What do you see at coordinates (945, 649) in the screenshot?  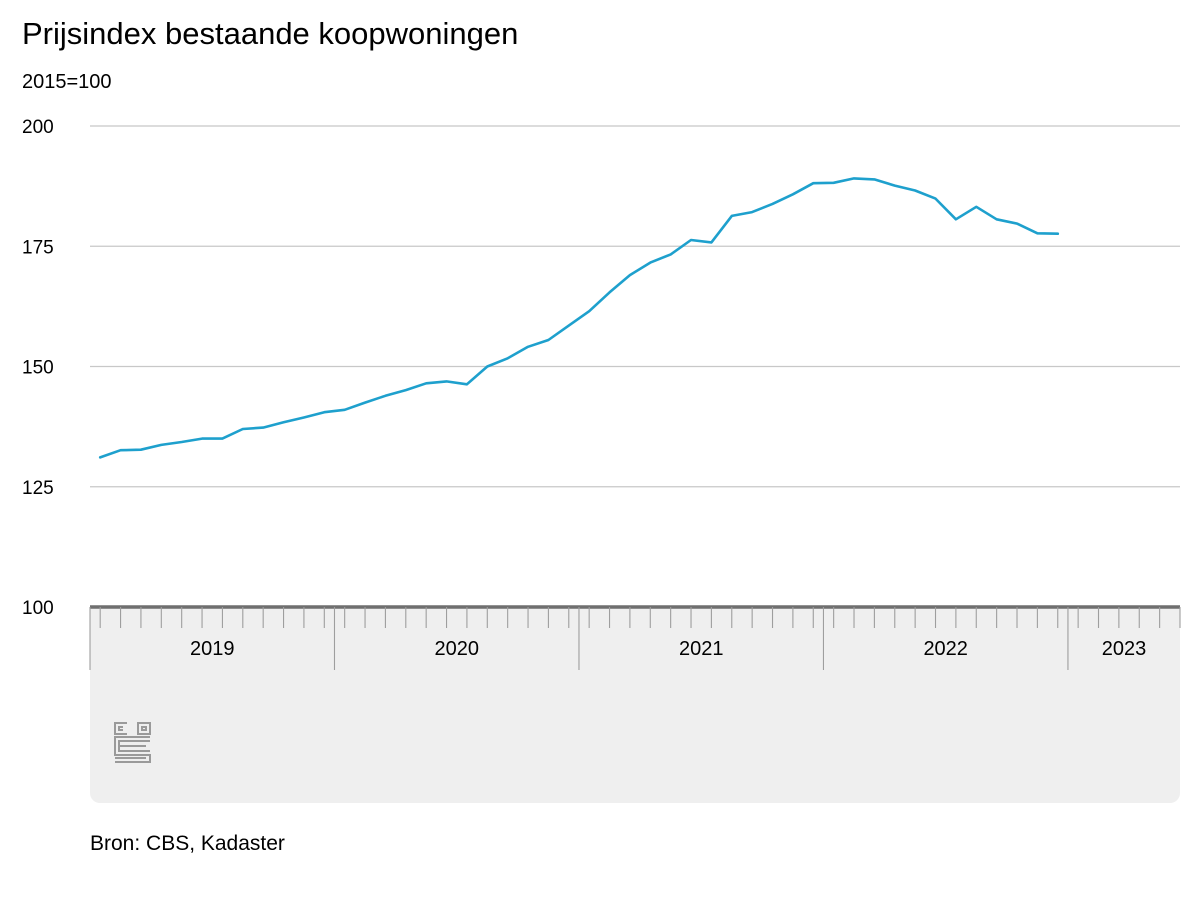 I see `x-year-label-2022: 2022` at bounding box center [945, 649].